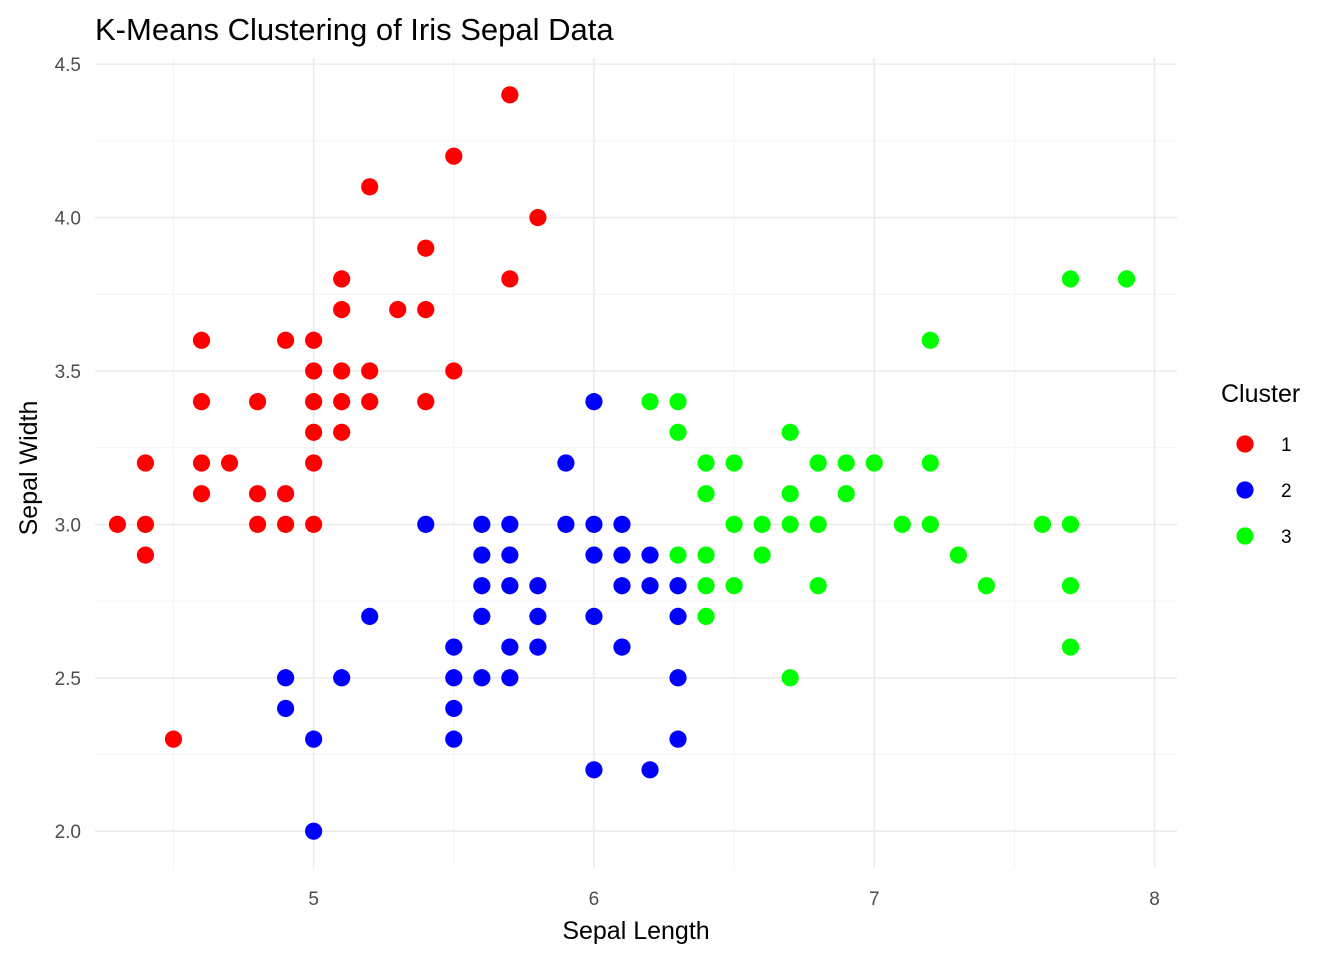 The width and height of the screenshot is (1344, 960). Describe the element at coordinates (313, 899) in the screenshot. I see `x-tick-label: 5` at that location.